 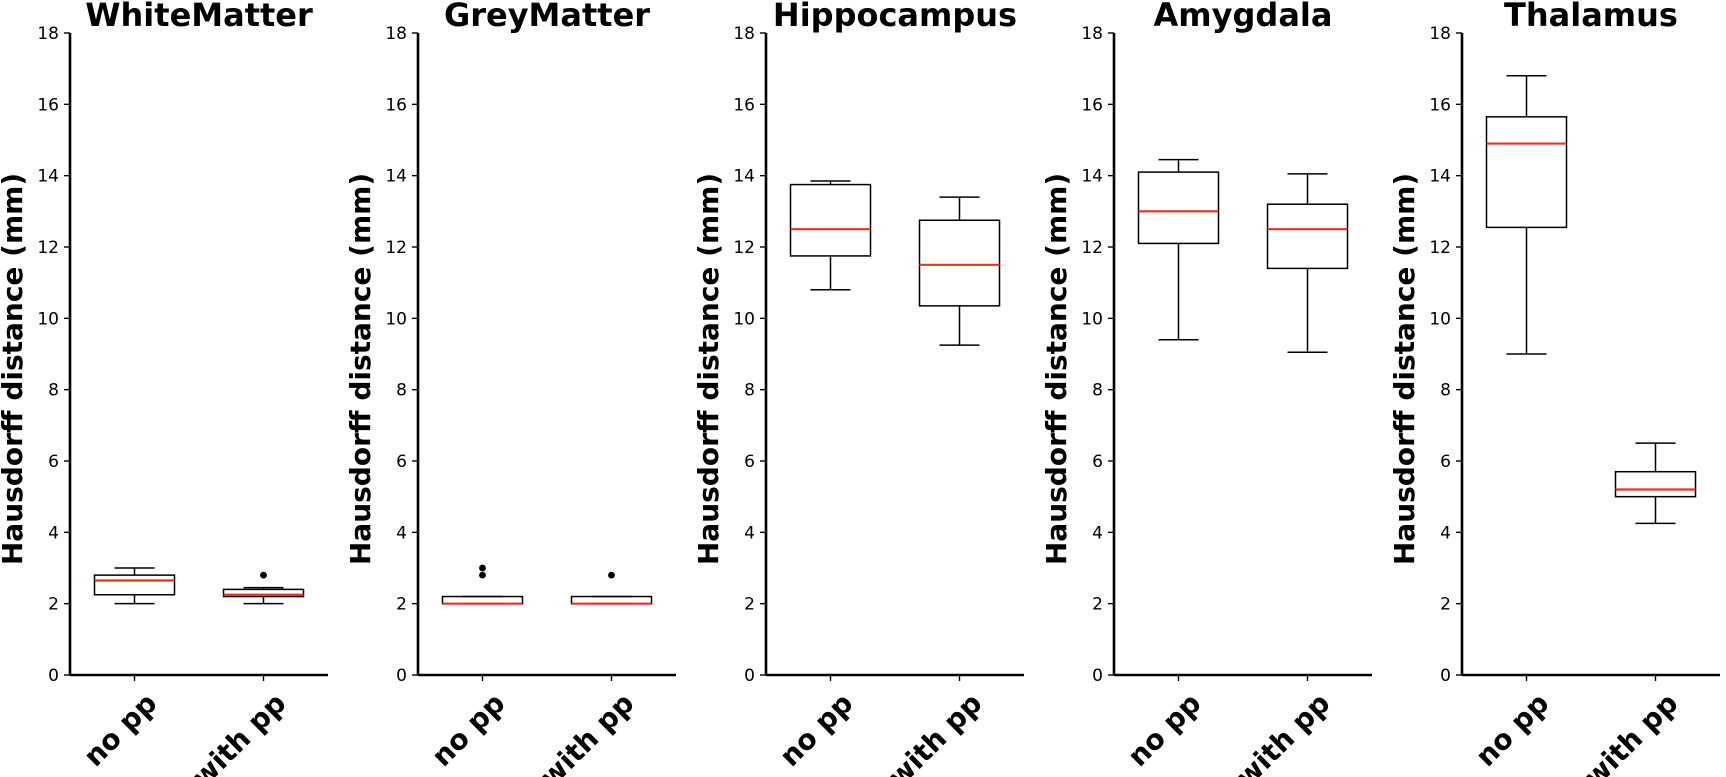 I want to click on panel-title: GreyMatter, so click(x=547, y=17).